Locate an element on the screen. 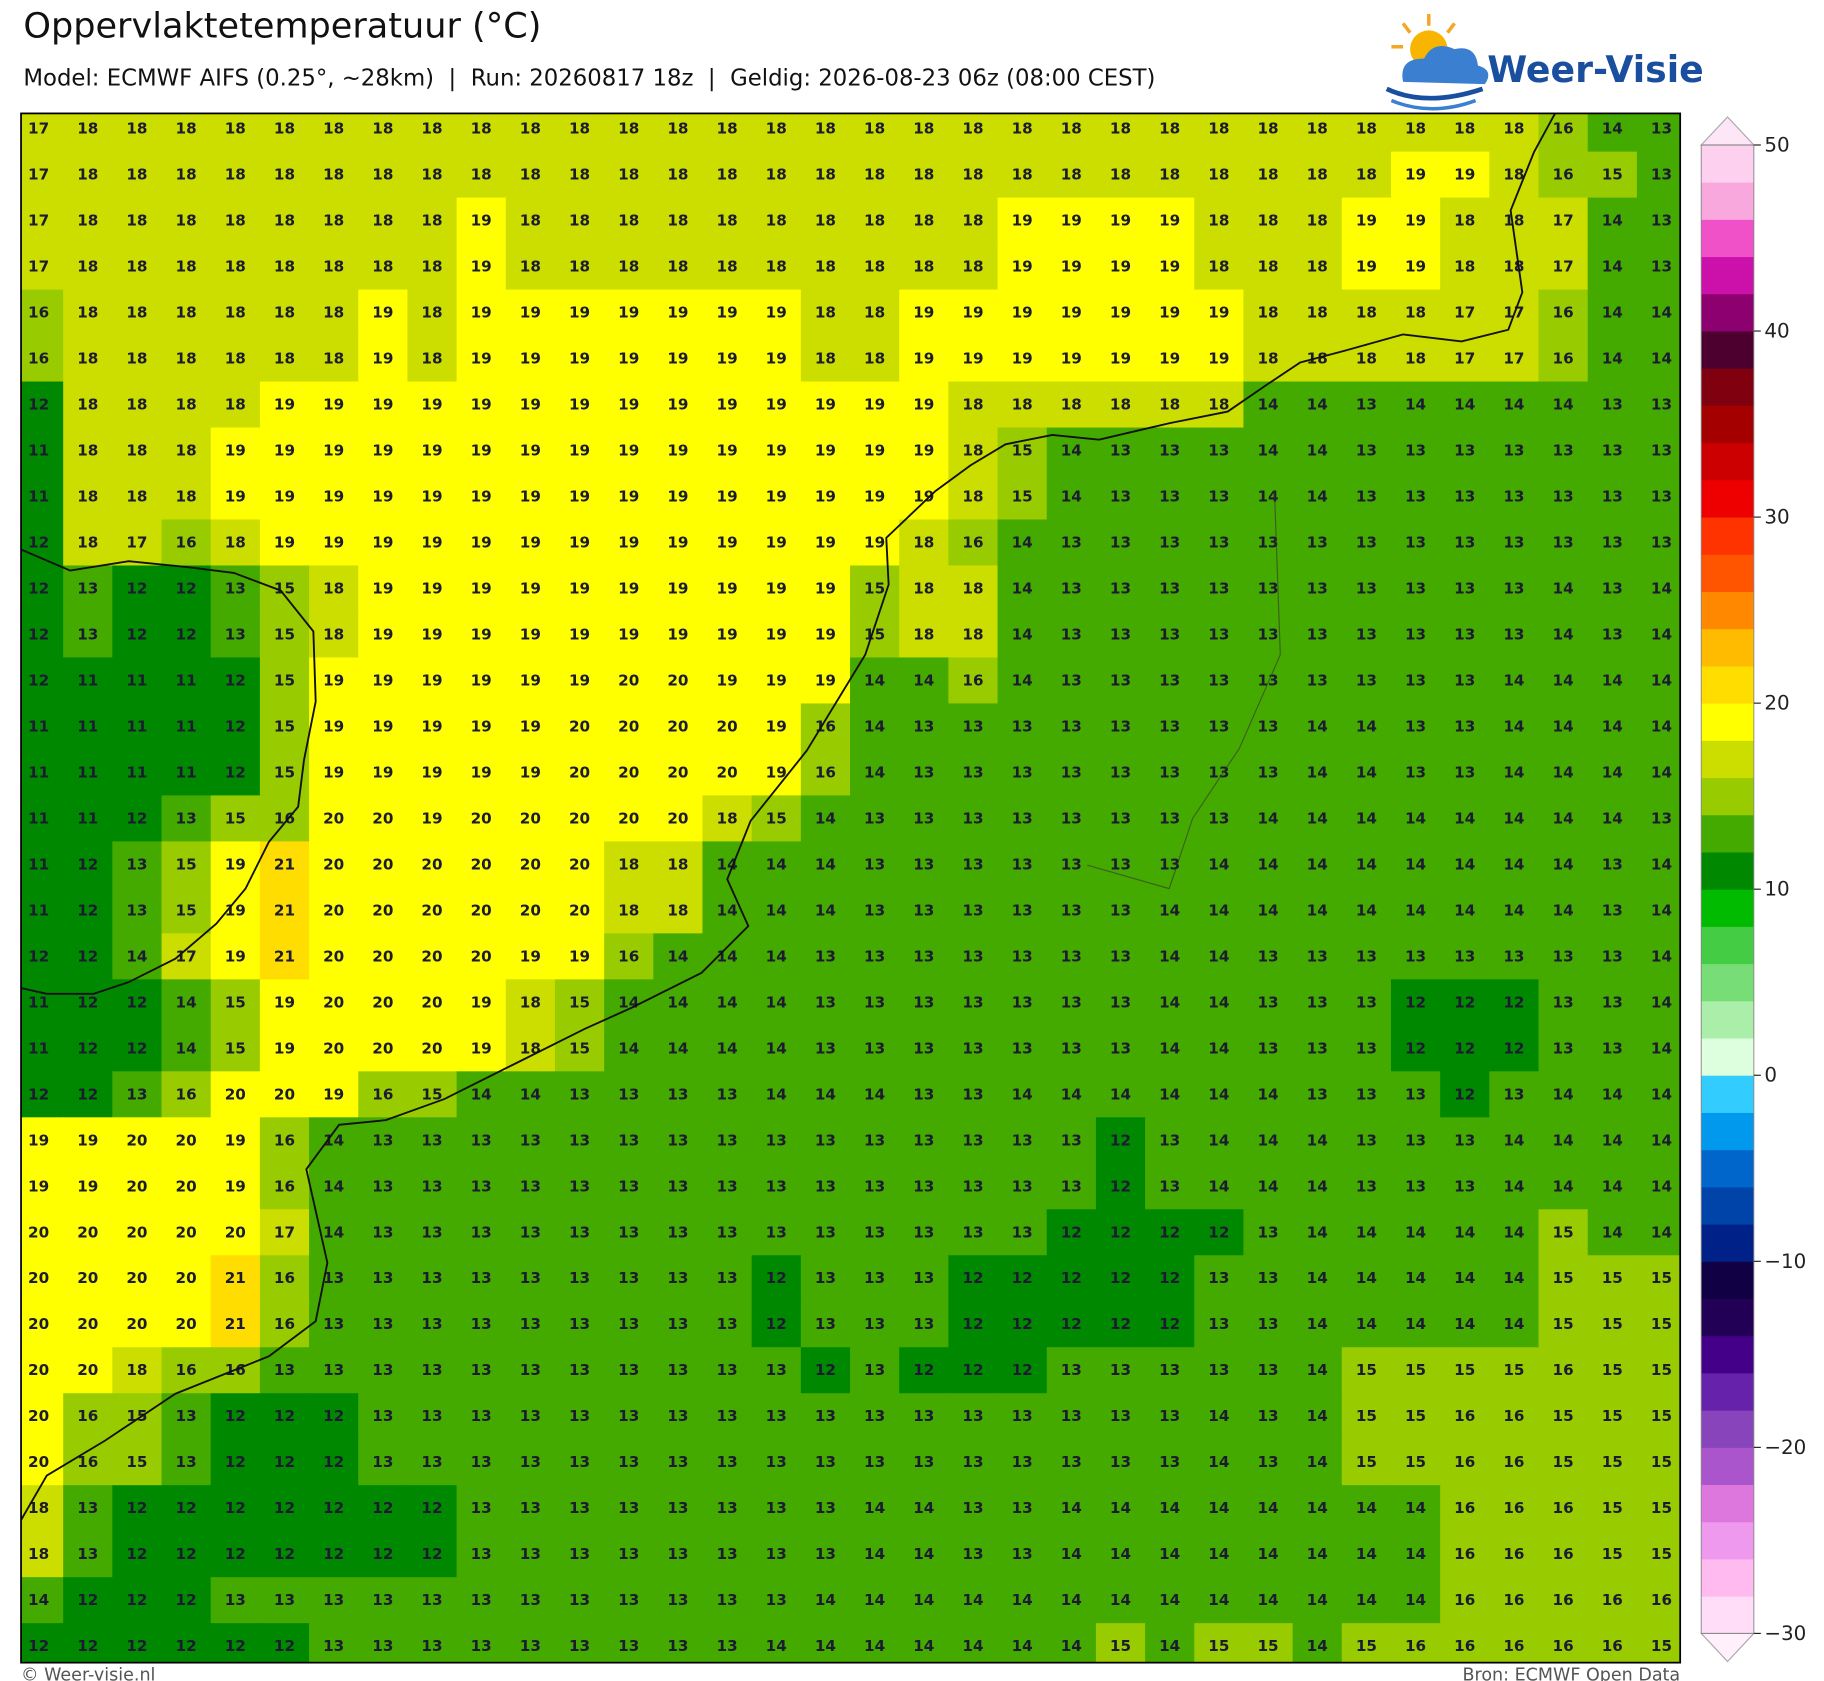  temperature-label: 21 is located at coordinates (235, 1278).